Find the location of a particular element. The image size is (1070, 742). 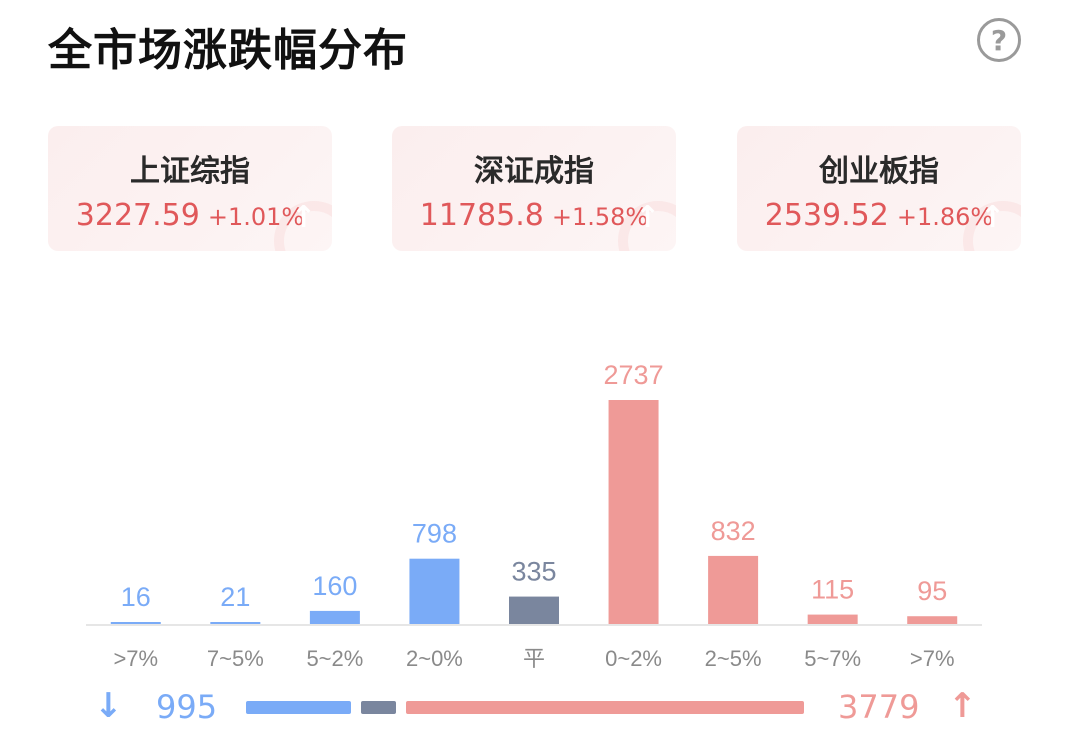

category-label: 2~5% is located at coordinates (733, 658).